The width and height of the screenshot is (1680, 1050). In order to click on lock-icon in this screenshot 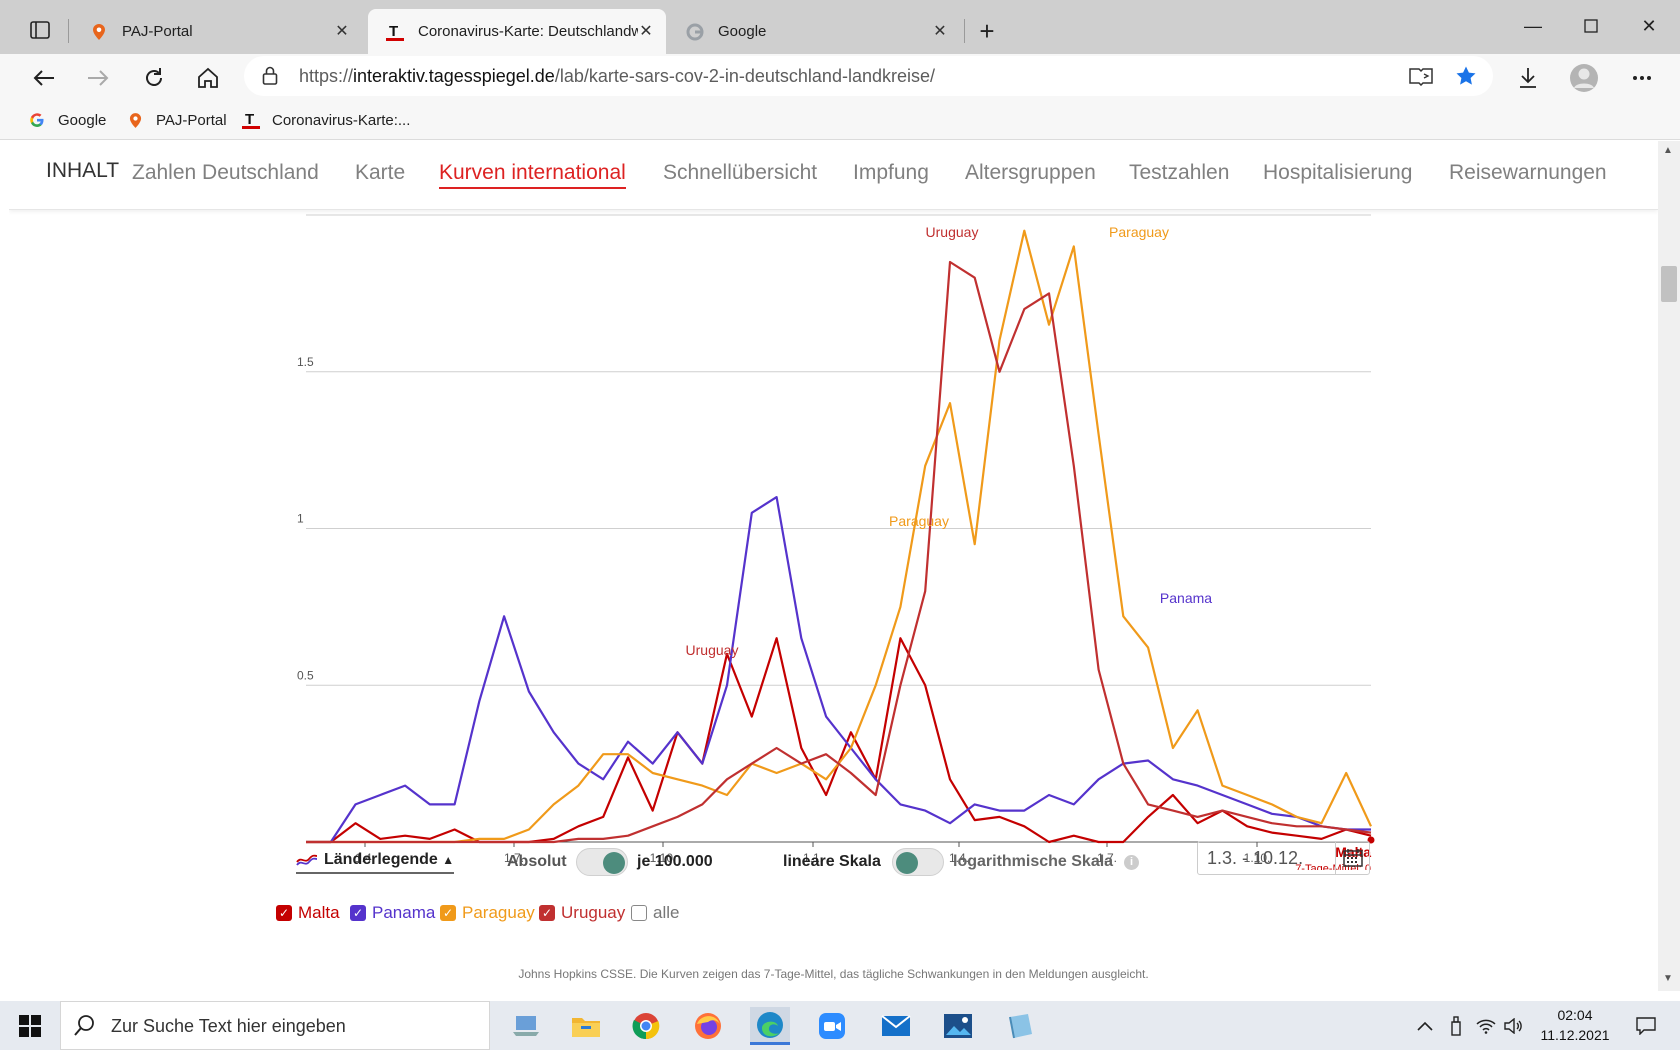, I will do `click(270, 78)`.